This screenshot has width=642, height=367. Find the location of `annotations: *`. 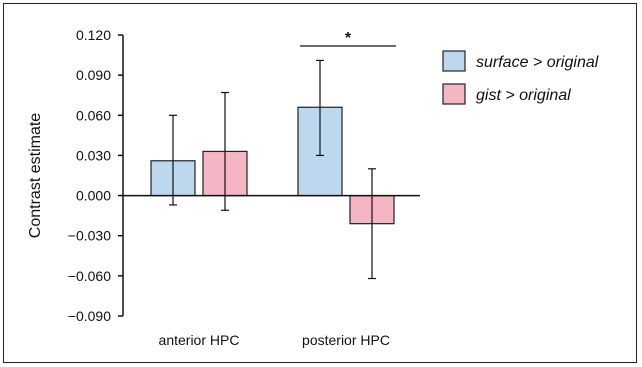

annotations: * is located at coordinates (348, 38).